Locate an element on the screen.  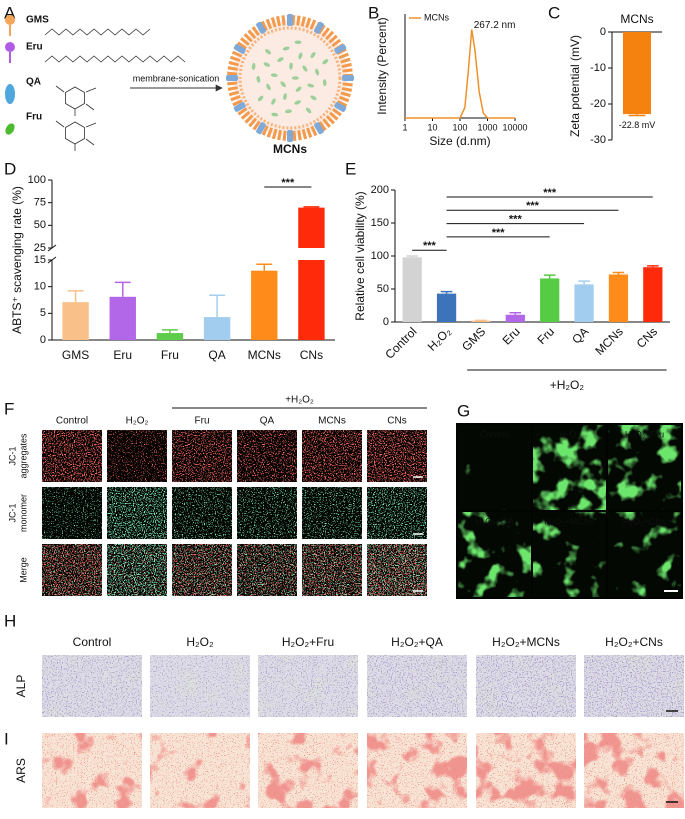
x-tick-label: CNs is located at coordinates (311, 355).